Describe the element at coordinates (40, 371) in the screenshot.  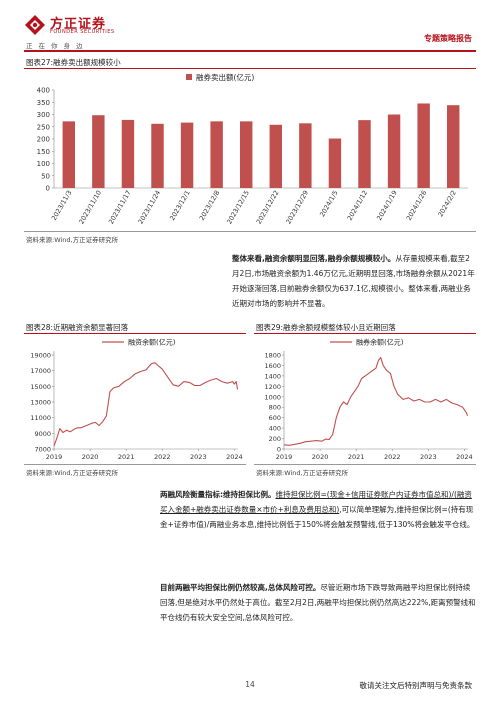
I see `fig28-y-tick-label: 17000` at that location.